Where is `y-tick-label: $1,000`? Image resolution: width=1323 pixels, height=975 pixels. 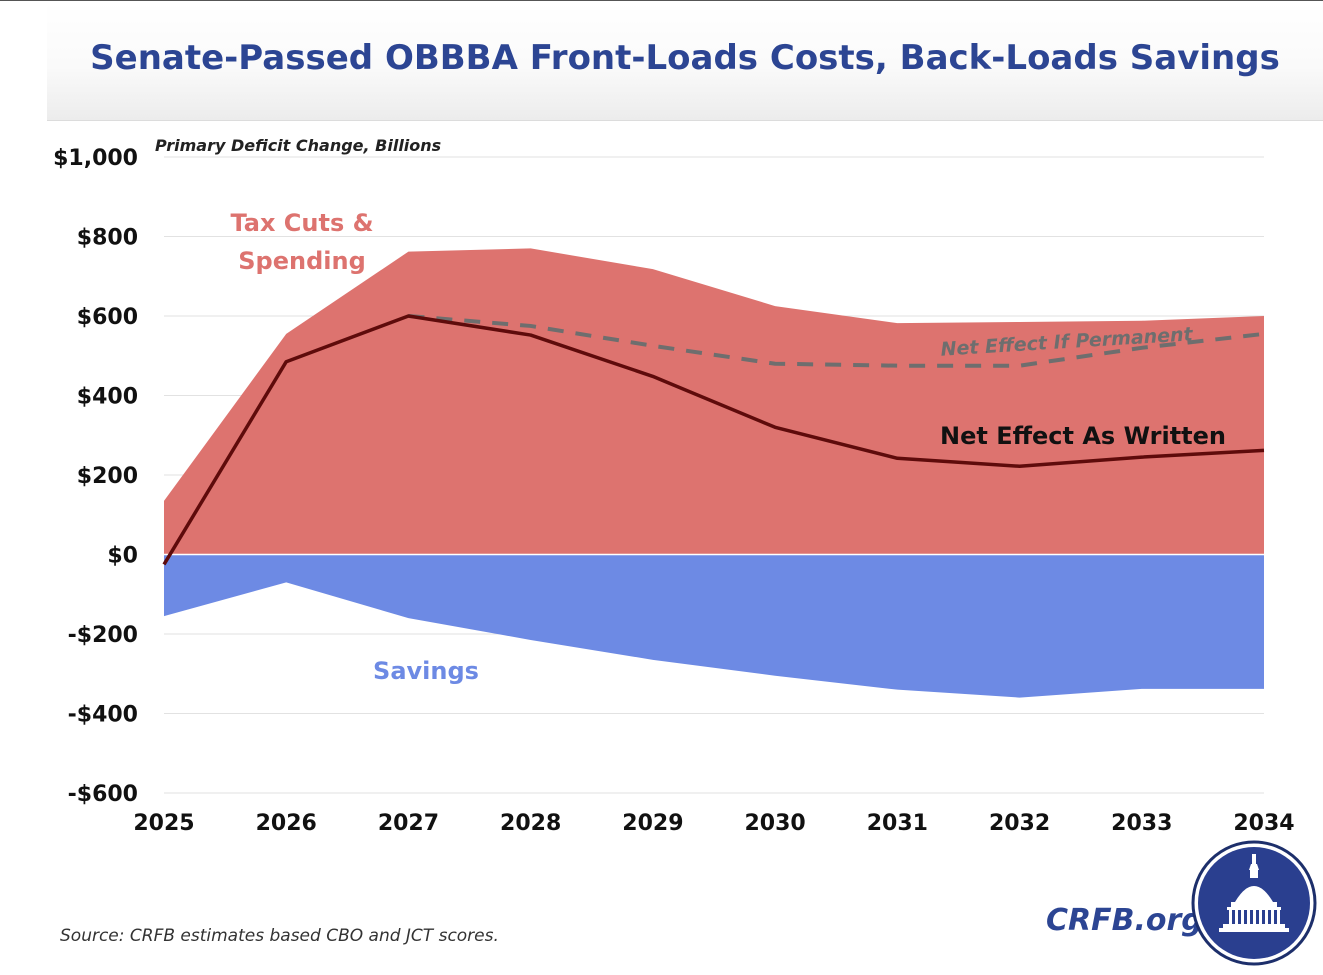 y-tick-label: $1,000 is located at coordinates (95, 158).